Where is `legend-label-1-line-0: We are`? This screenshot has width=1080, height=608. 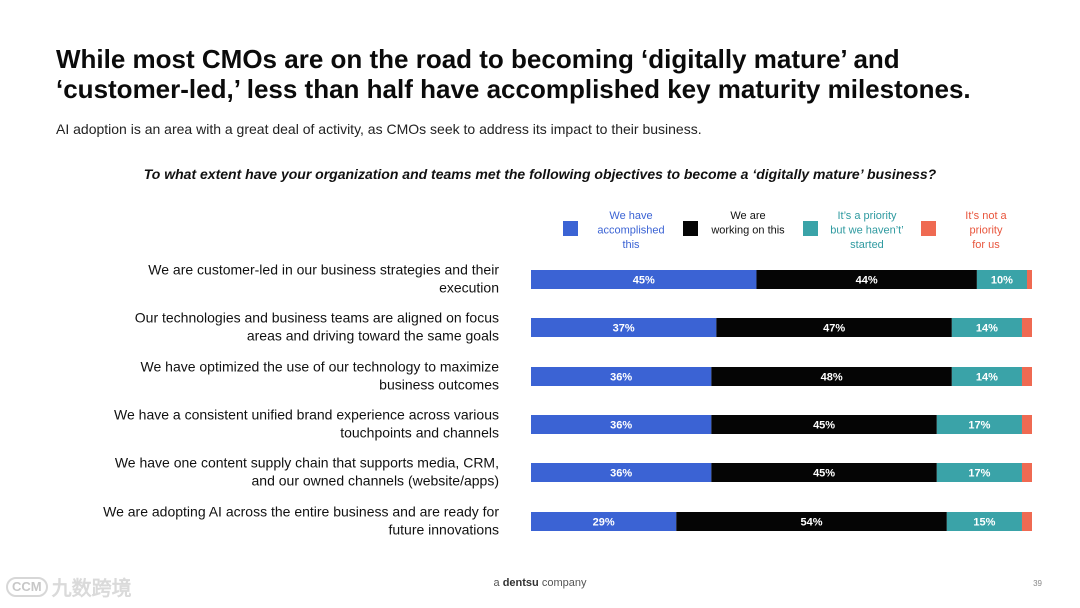 legend-label-1-line-0: We are is located at coordinates (747, 216).